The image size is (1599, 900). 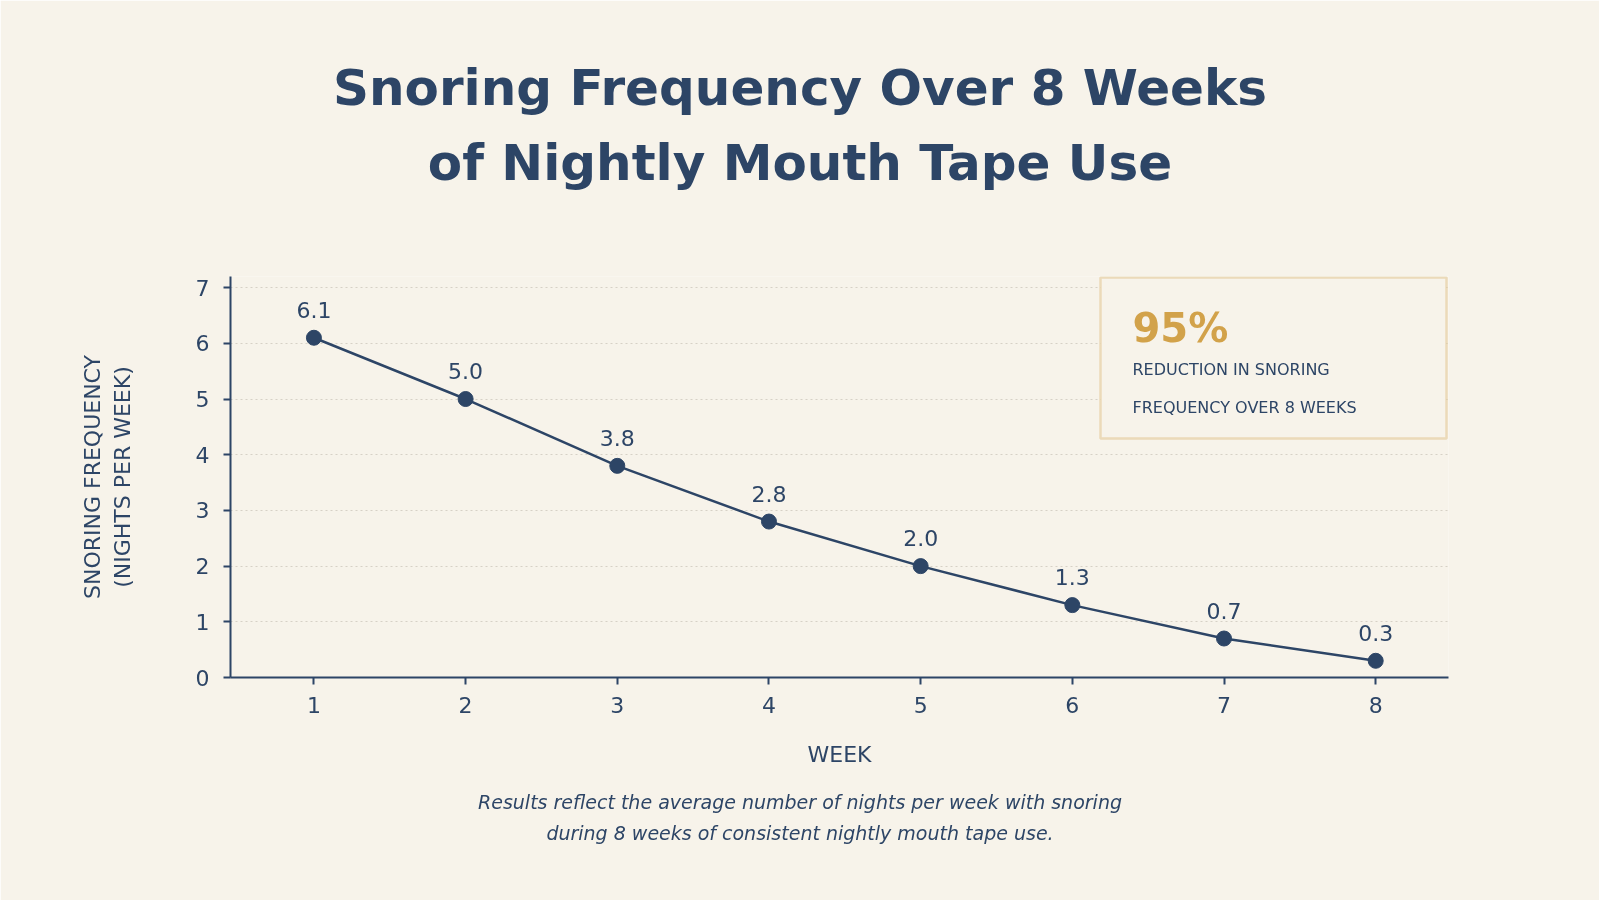 What do you see at coordinates (202, 288) in the screenshot?
I see `y-tick-label: 7` at bounding box center [202, 288].